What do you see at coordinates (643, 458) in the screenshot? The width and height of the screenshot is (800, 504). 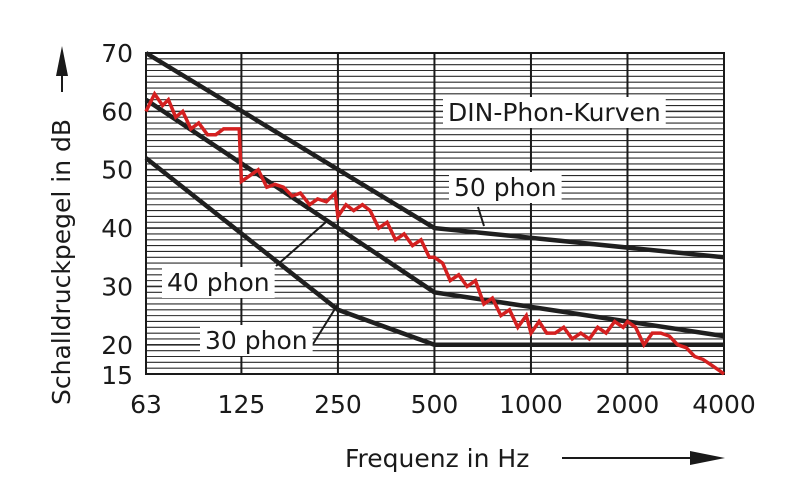 I see `x-axis-arrow` at bounding box center [643, 458].